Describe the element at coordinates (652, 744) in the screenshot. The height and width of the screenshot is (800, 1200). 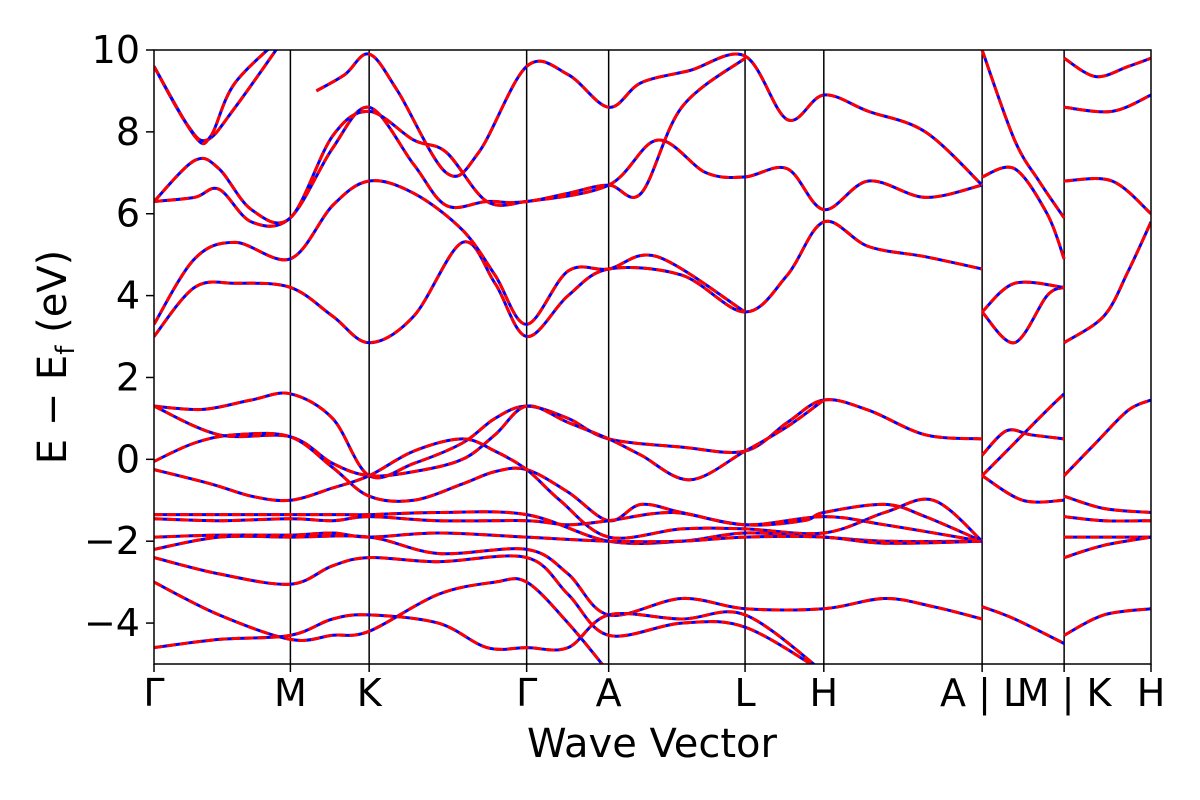
I see `x-axis-label: Wave Vector` at that location.